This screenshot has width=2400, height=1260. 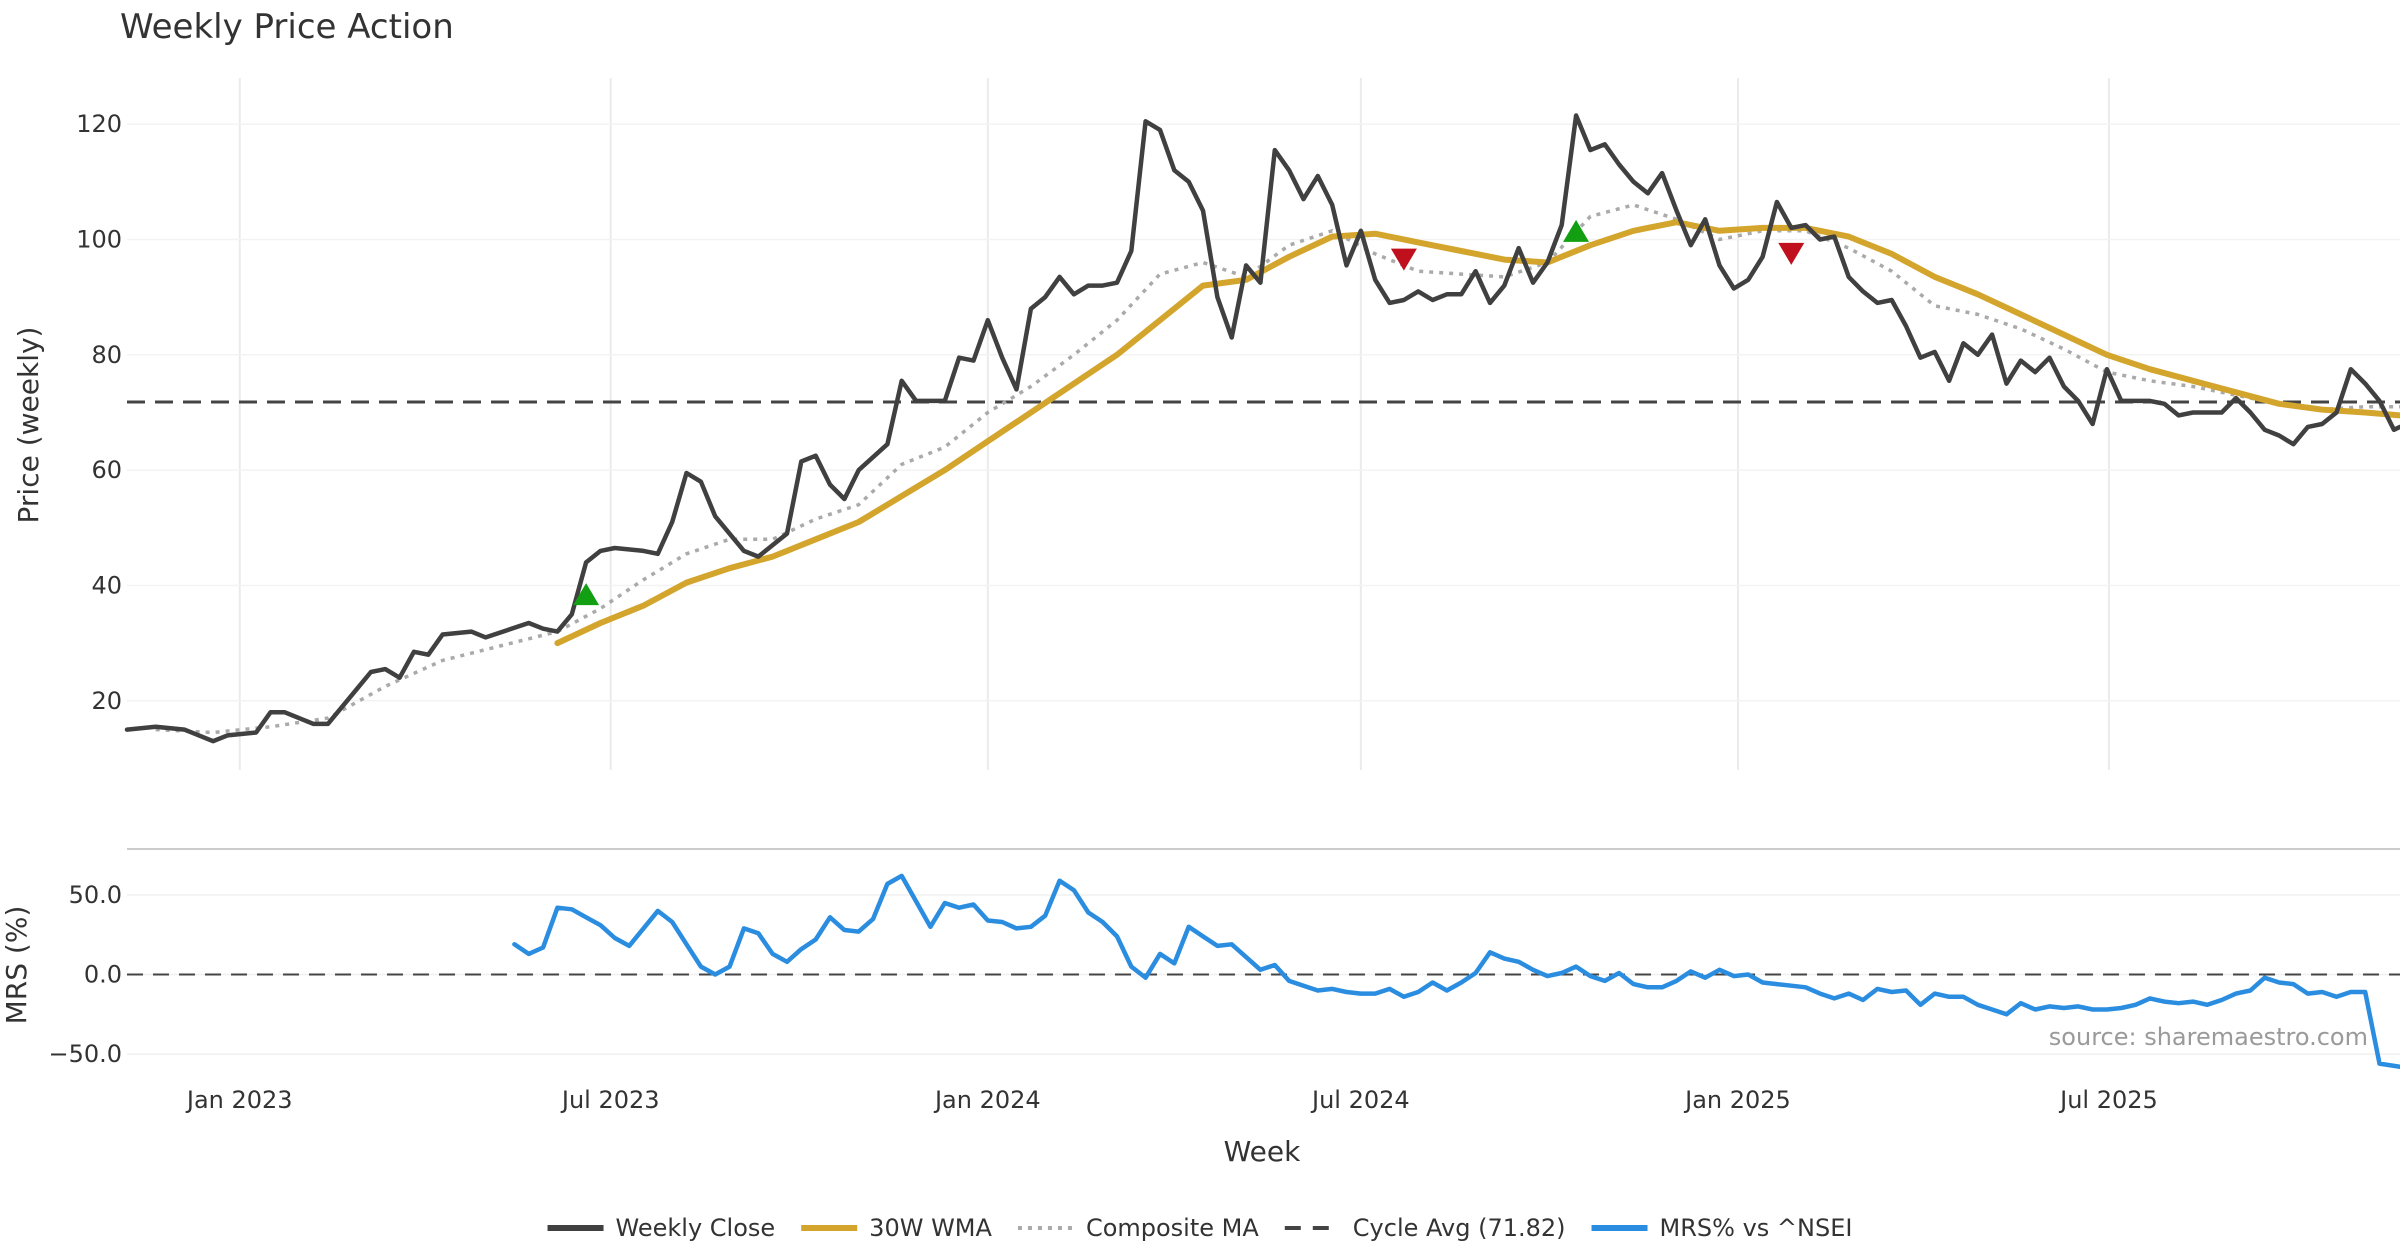 What do you see at coordinates (99, 412) in the screenshot?
I see `price-y-ticks: 20 40 60 80 100 120` at bounding box center [99, 412].